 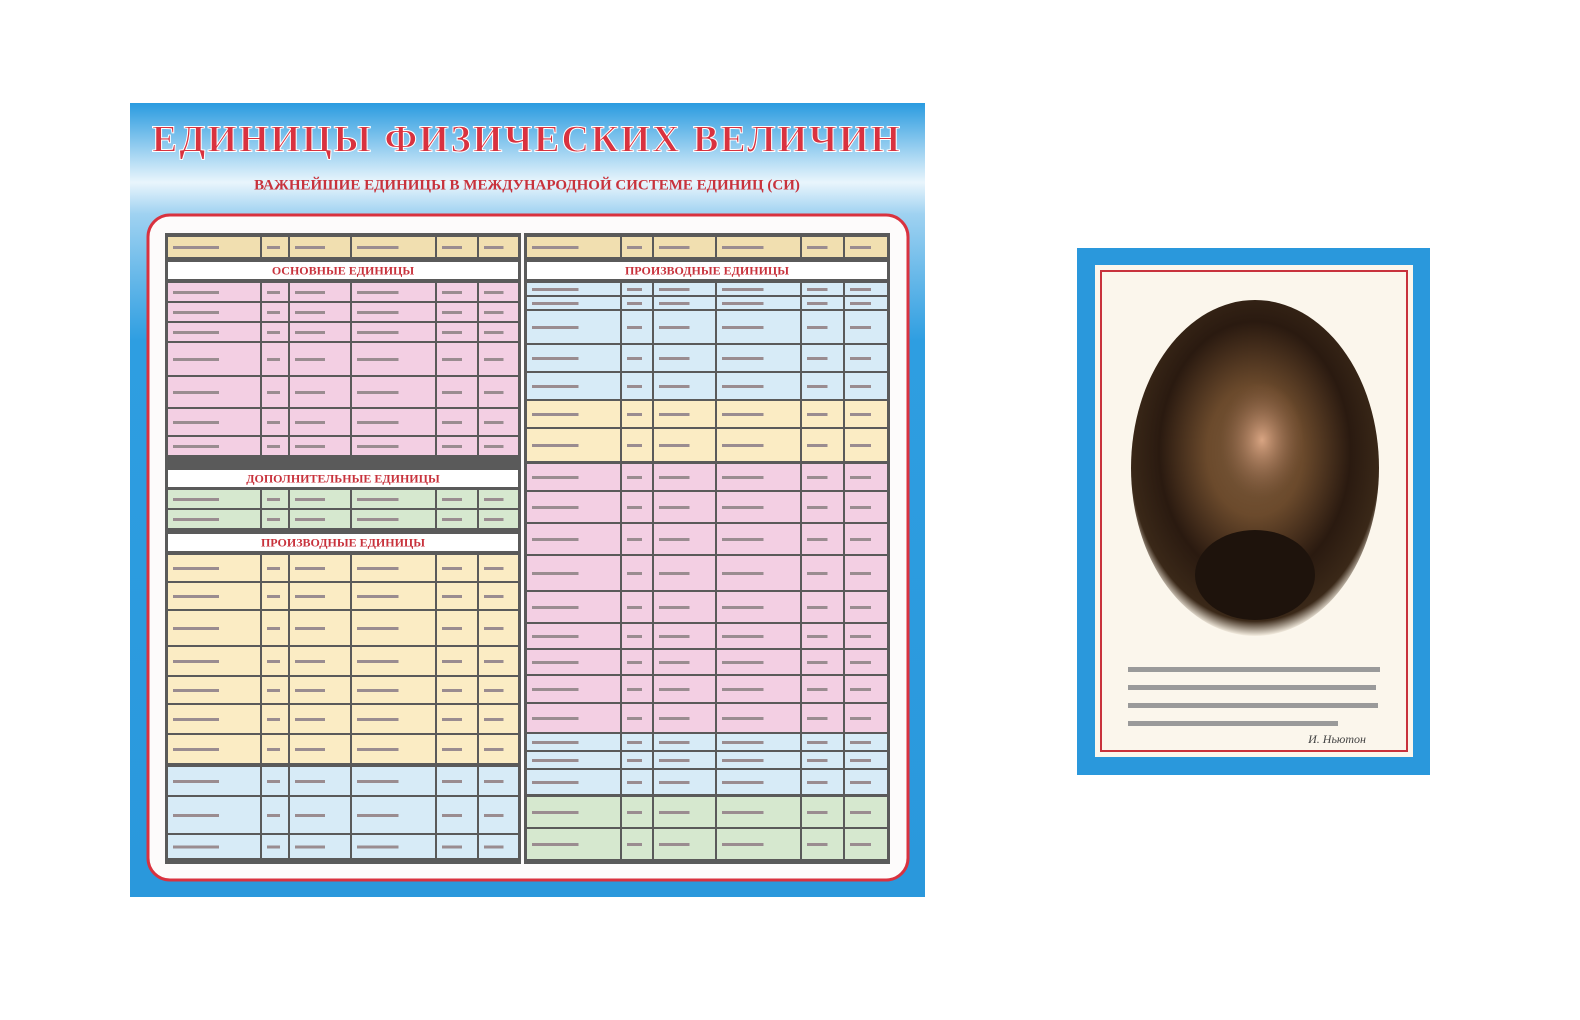 I want to click on poster-title: ЕДИНИЦЫ ФИЗИЧЕСКИХ ВЕЛИЧИН, so click(x=527, y=140).